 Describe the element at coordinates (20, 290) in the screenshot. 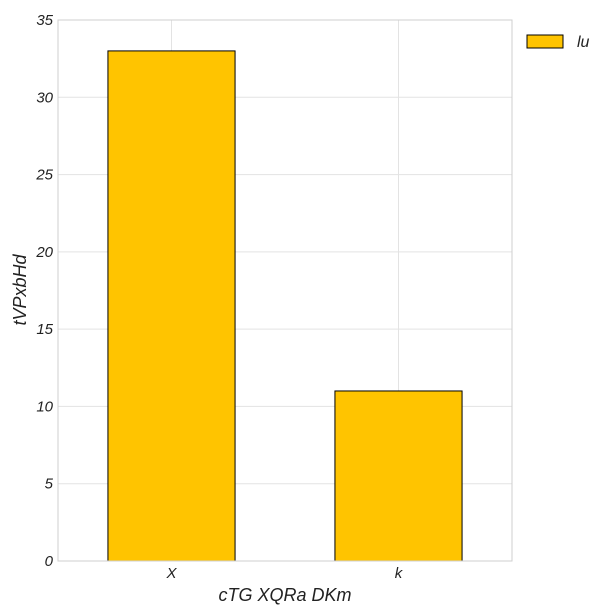

I see `y-axis-title: tVPxbHd` at that location.